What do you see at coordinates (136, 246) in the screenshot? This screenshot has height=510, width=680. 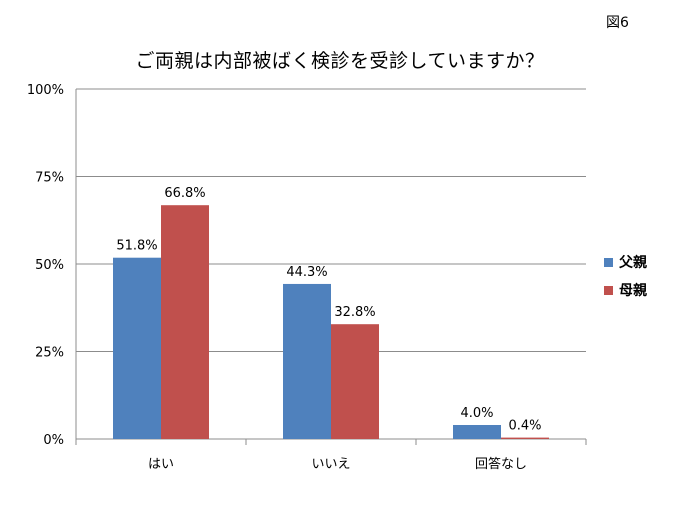 I see `data-label: 51.8%` at bounding box center [136, 246].